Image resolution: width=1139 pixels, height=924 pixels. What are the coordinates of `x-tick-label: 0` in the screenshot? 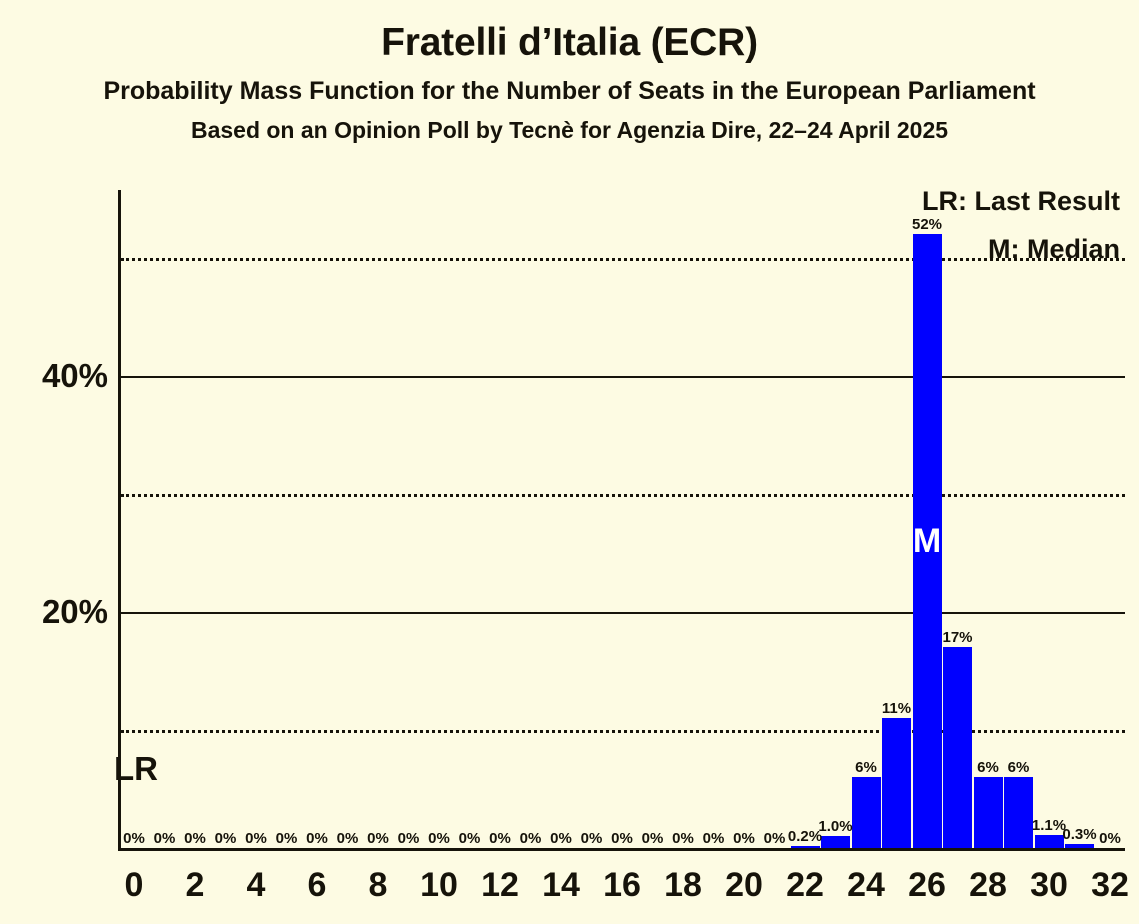 It's located at (134, 885).